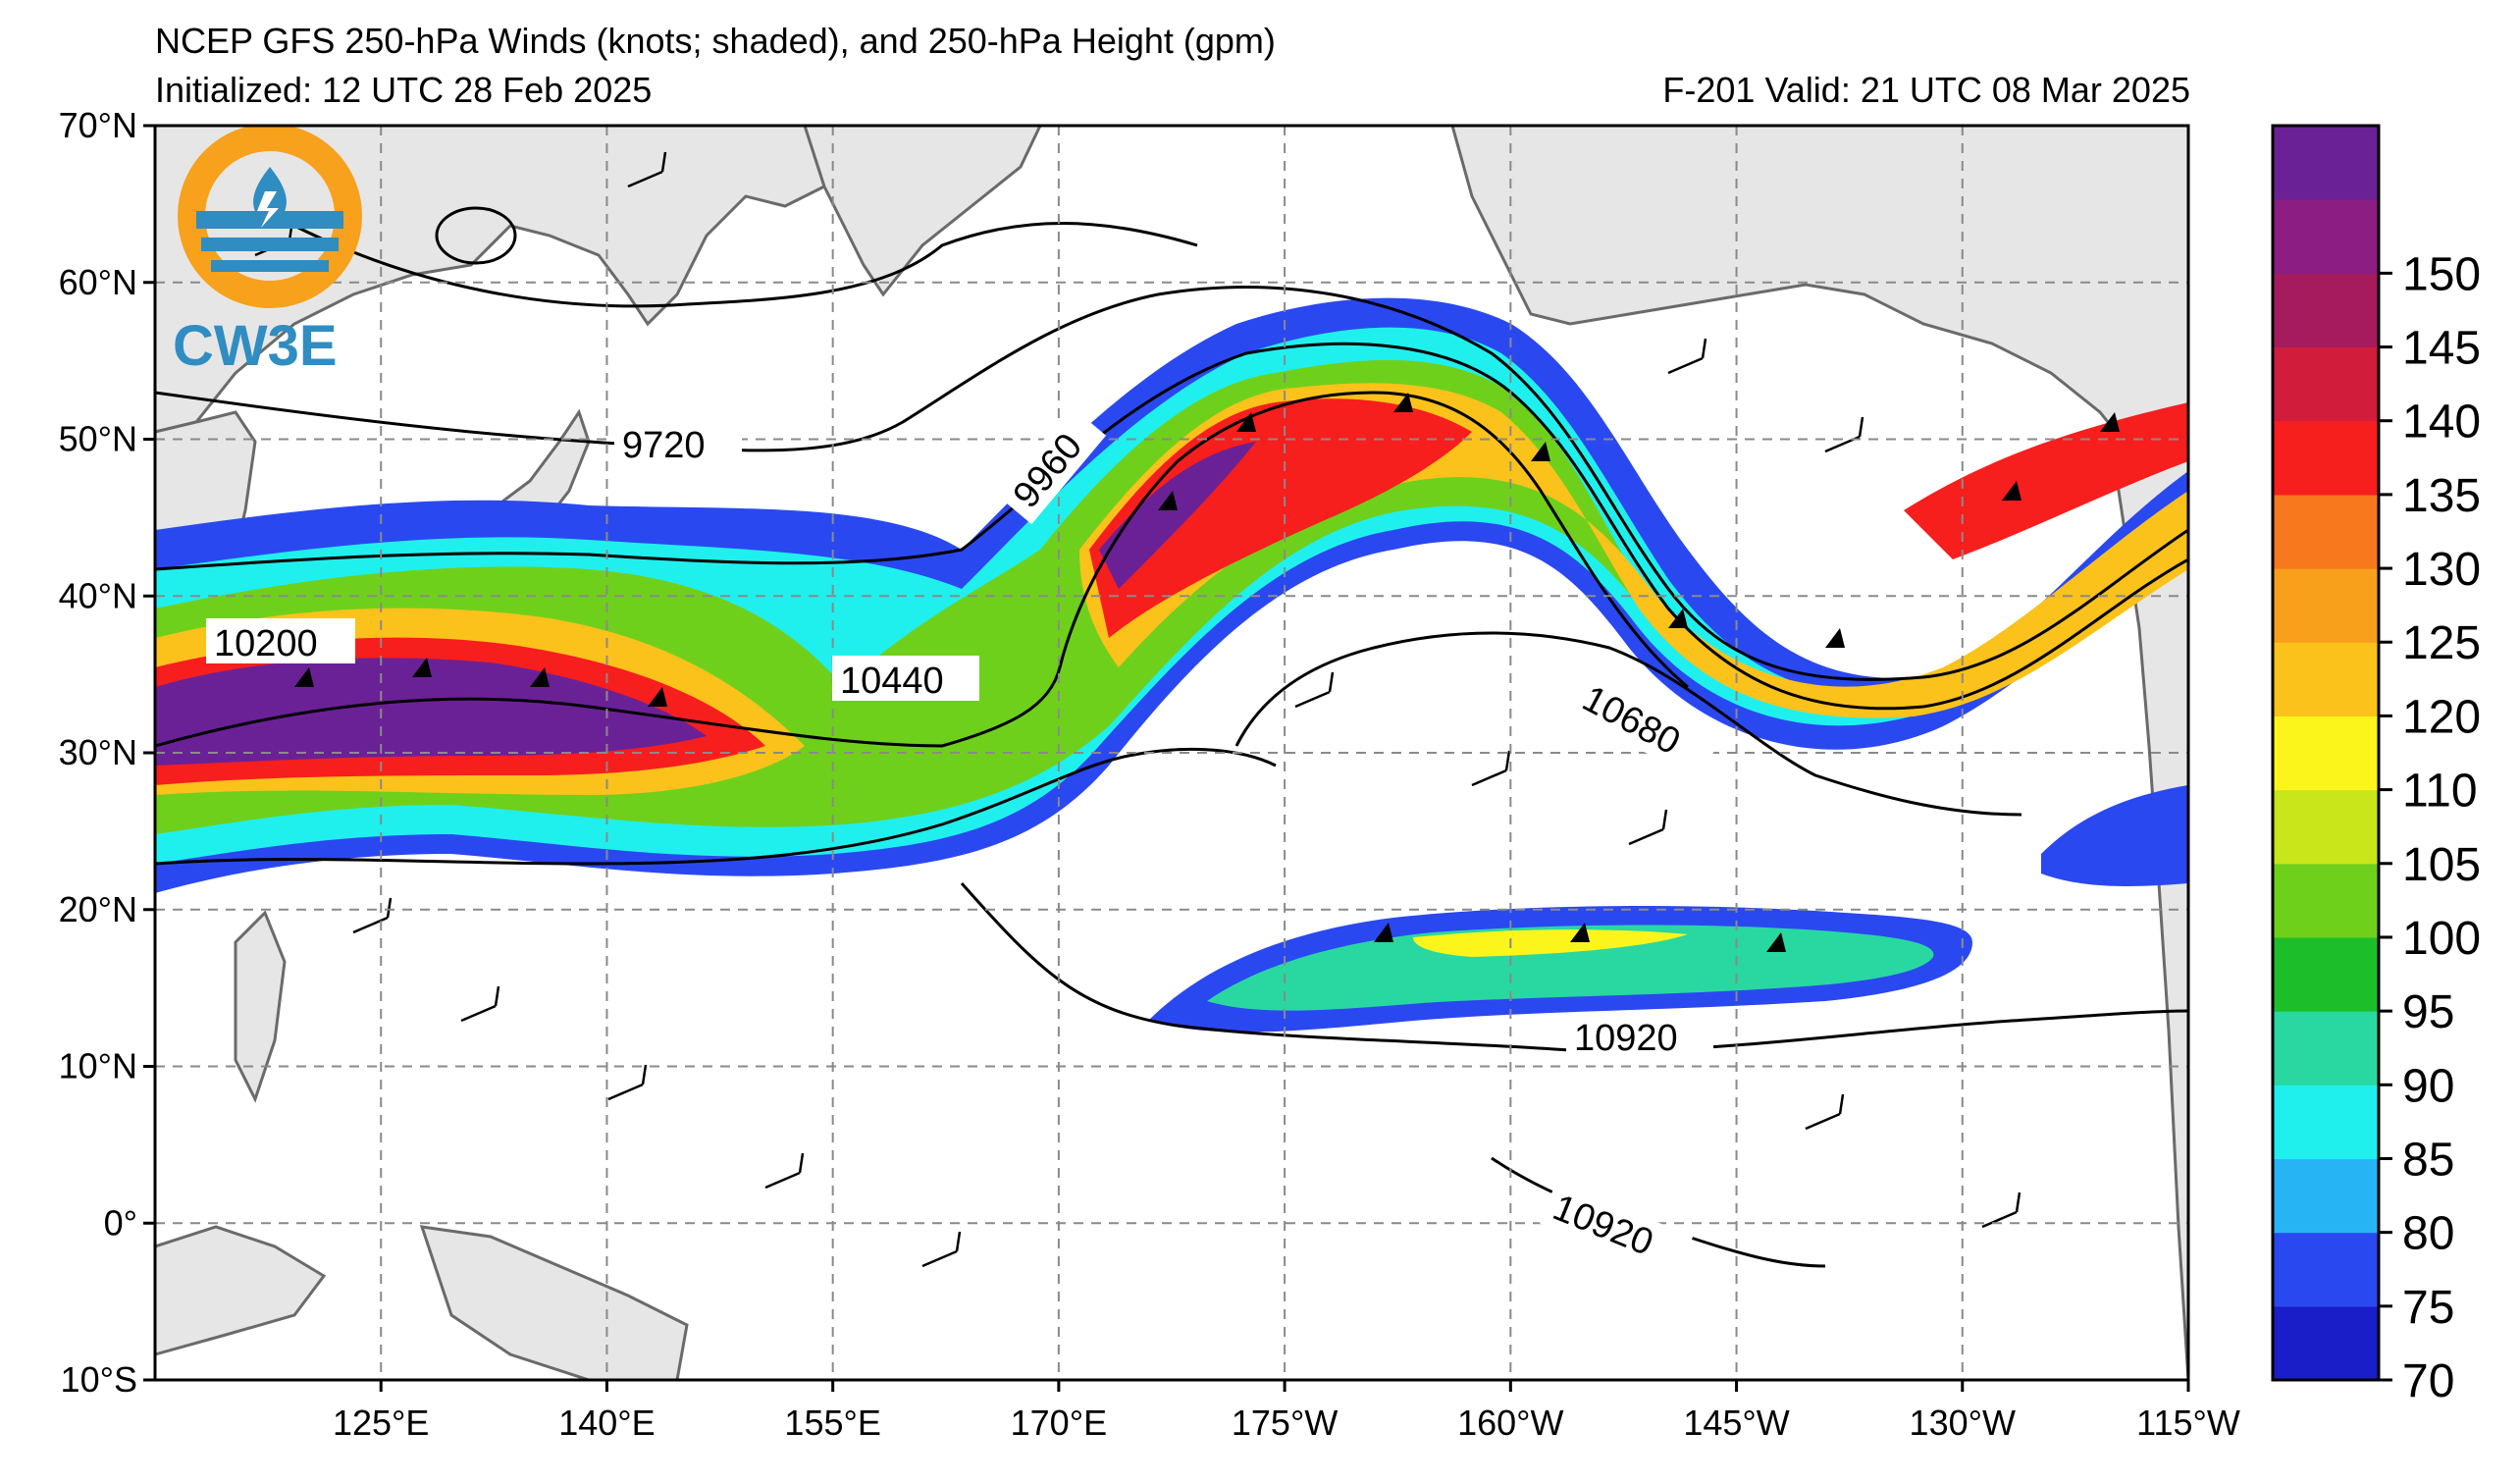 The height and width of the screenshot is (1483, 2520). I want to click on contour-label-10200: 10200, so click(266, 644).